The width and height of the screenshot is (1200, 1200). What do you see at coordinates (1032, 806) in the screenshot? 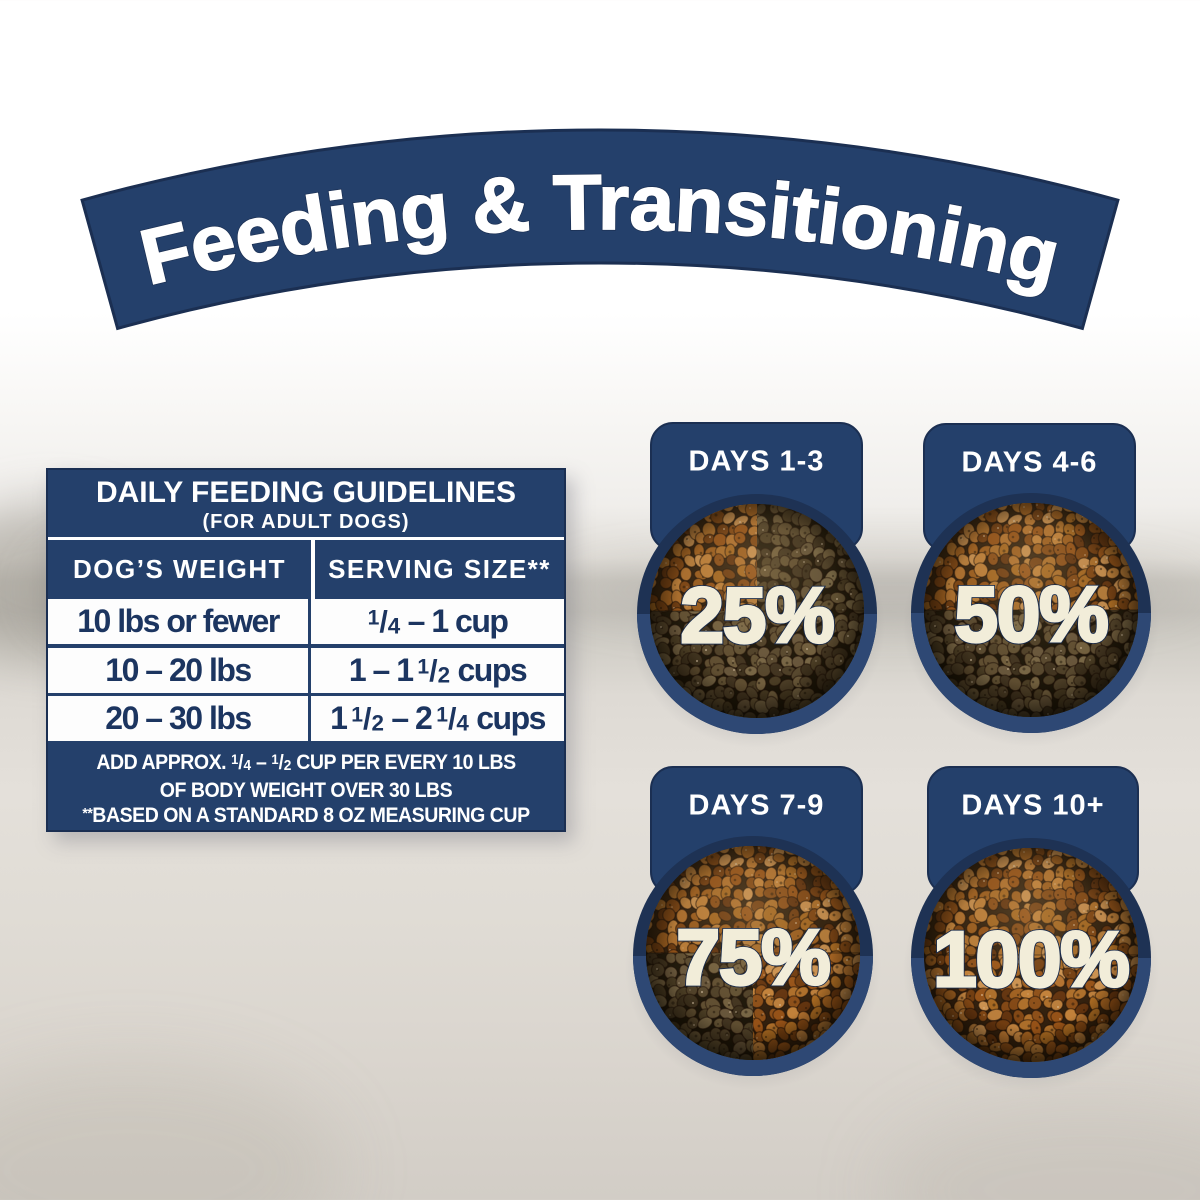
I see `svg-text: DAYS 10+` at bounding box center [1032, 806].